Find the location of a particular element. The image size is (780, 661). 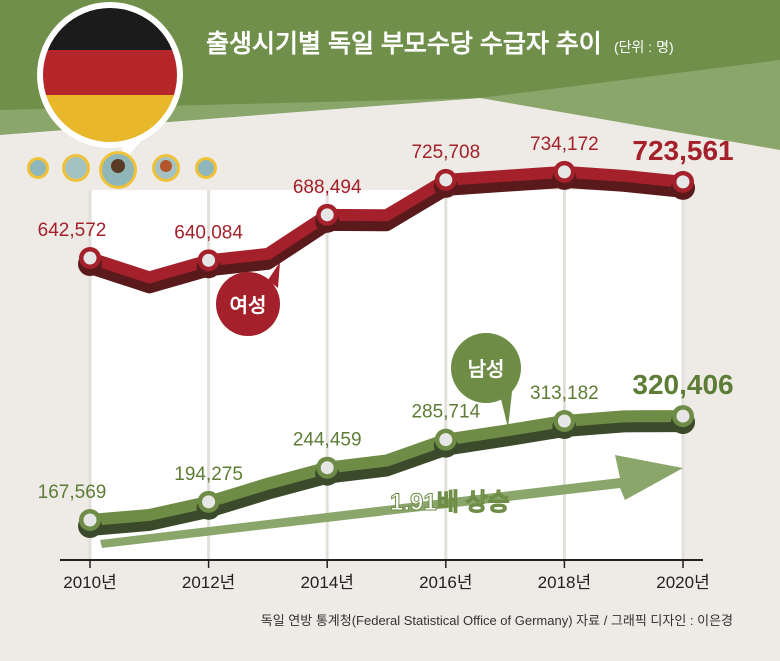

x-tick-label: 2010년 is located at coordinates (89, 582).